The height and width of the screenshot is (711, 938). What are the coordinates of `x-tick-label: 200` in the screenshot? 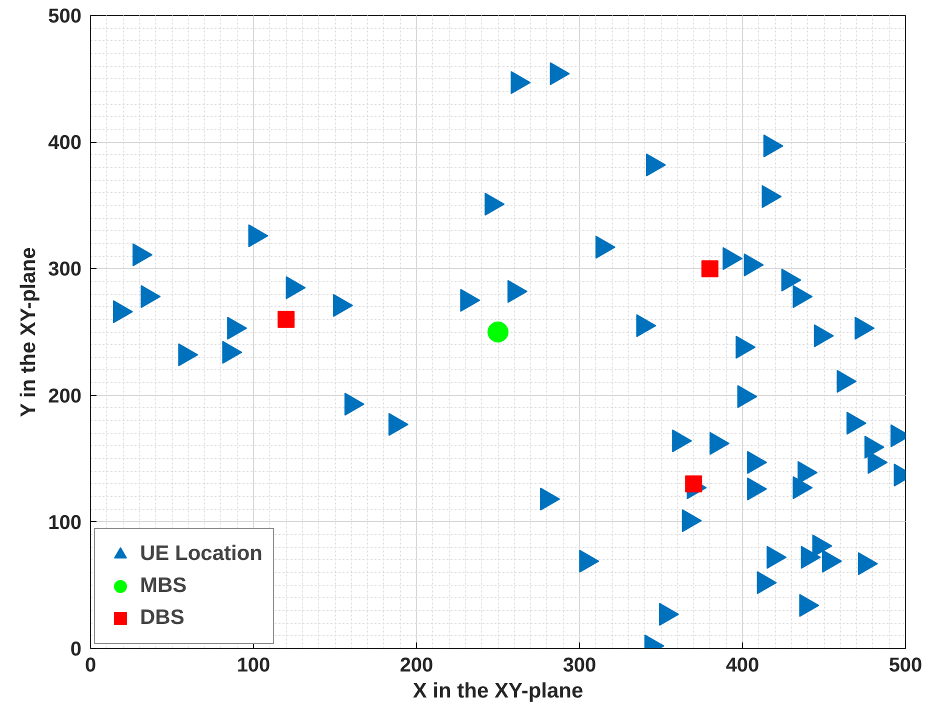 It's located at (417, 665).